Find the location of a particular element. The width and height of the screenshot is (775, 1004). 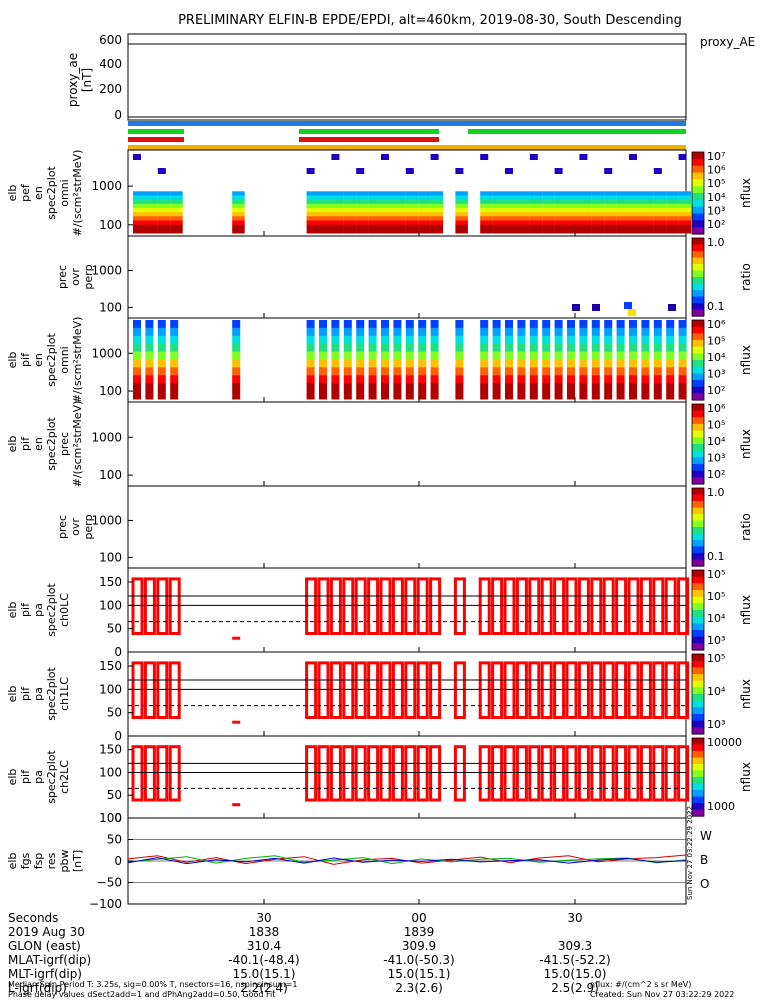

ytick-elb-fgs-res-pbw-0: 100 is located at coordinates (110, 818).